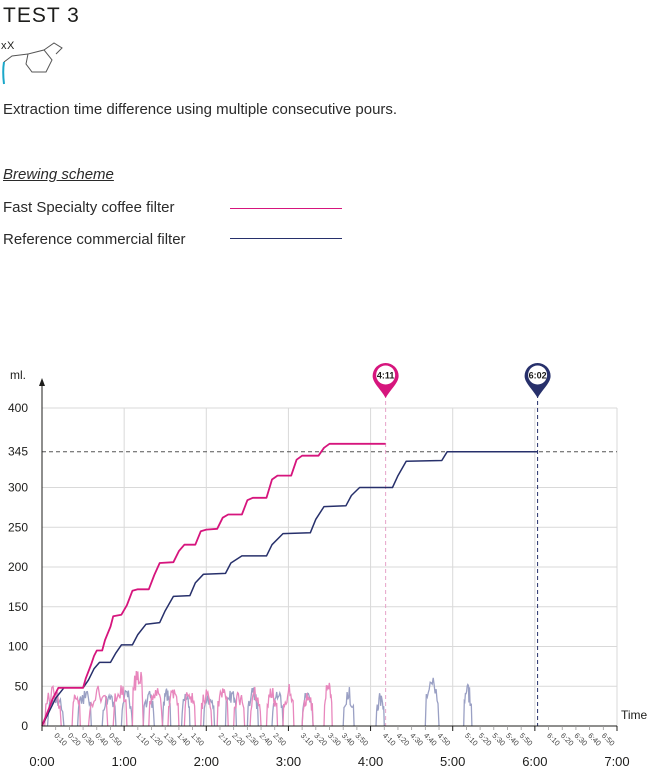 Image resolution: width=650 pixels, height=780 pixels. Describe the element at coordinates (156, 739) in the screenshot. I see `x-minor-tick-label: 1:20` at that location.